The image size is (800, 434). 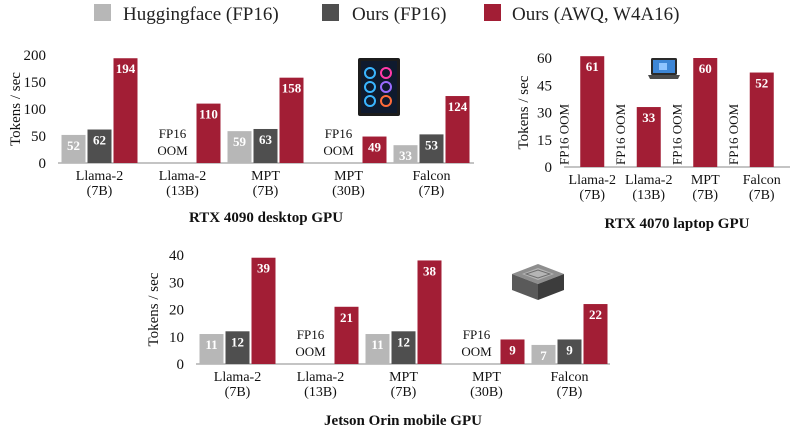 What do you see at coordinates (35, 83) in the screenshot?
I see `y-tick-label: 150` at bounding box center [35, 83].